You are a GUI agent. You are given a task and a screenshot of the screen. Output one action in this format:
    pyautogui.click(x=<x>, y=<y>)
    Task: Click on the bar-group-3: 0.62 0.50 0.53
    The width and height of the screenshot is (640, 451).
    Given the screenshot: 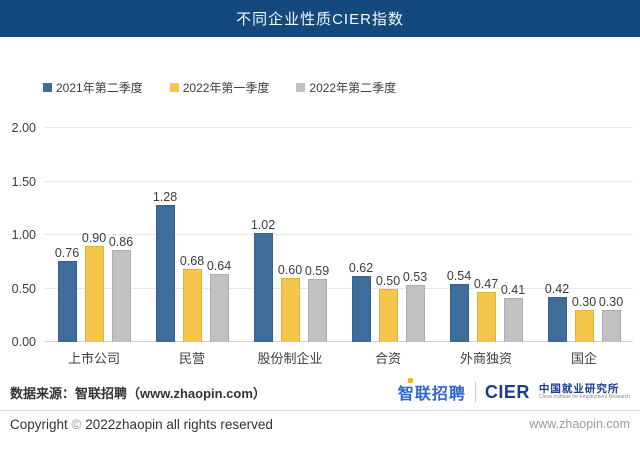 What is the action you would take?
    pyautogui.click(x=388, y=235)
    